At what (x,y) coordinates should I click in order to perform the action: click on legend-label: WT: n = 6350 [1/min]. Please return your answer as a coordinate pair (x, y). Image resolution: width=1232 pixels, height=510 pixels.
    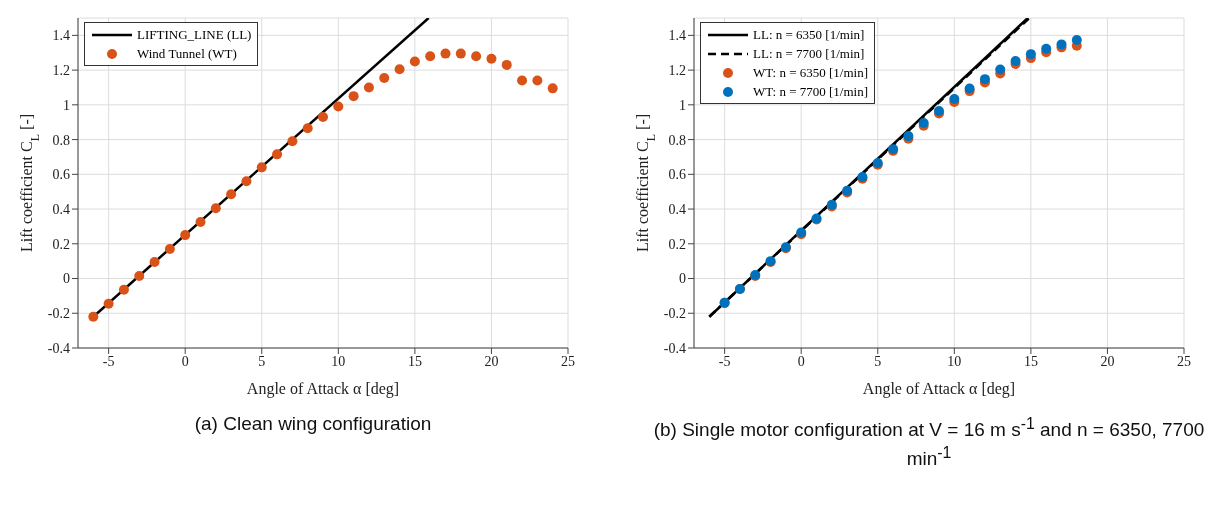
    Looking at the image, I should click on (811, 72).